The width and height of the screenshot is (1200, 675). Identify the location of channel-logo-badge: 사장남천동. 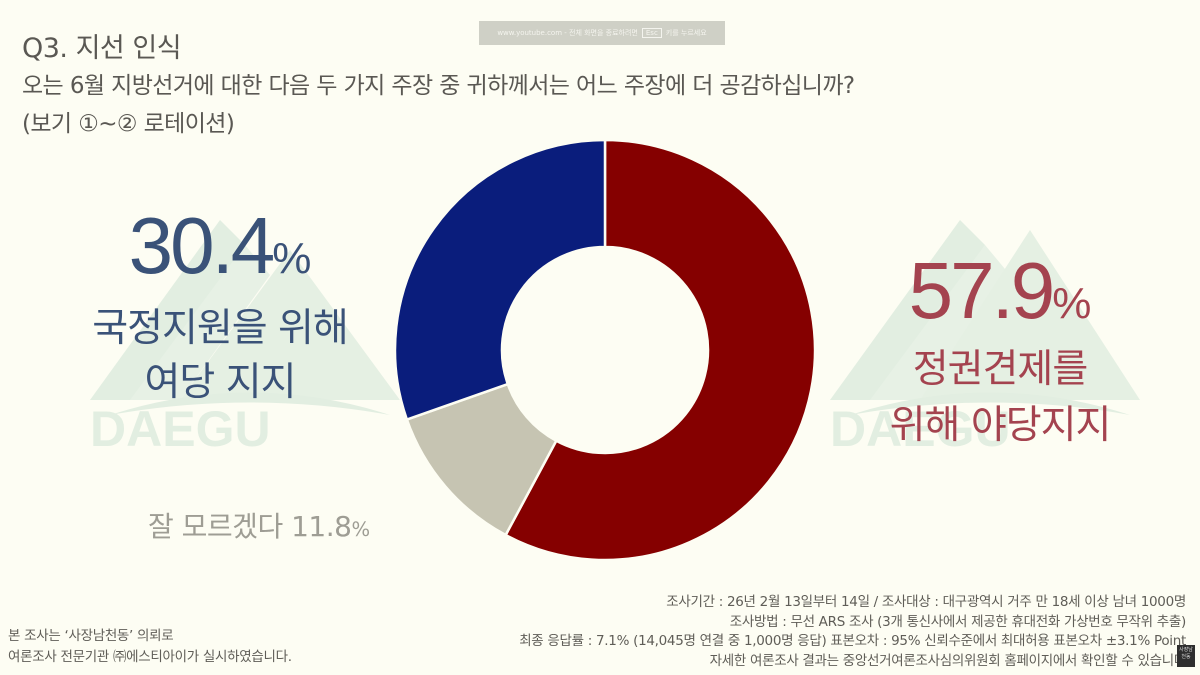
(1186, 656).